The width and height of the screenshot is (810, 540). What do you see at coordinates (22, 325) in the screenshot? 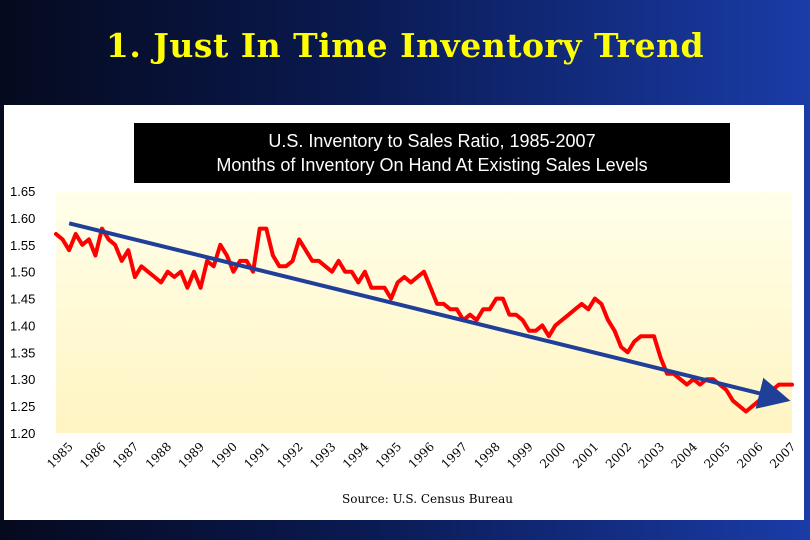
I see `y-tick-label: 1.40` at bounding box center [22, 325].